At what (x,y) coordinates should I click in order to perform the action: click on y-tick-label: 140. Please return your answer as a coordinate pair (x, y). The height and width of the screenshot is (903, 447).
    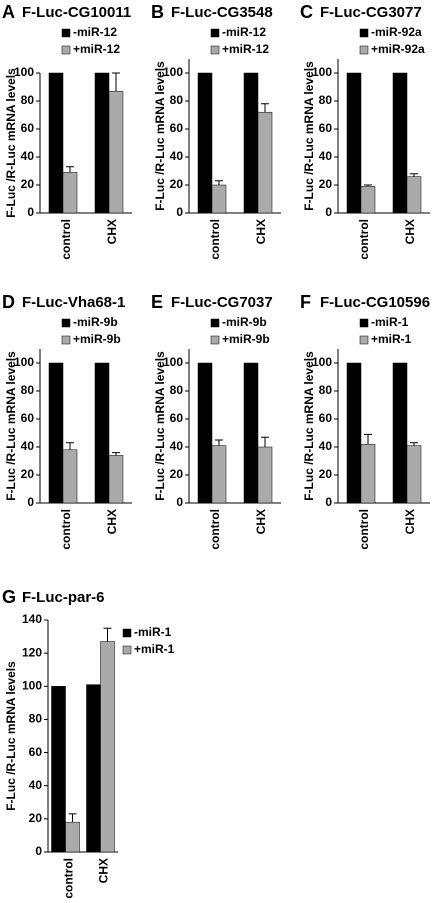
    Looking at the image, I should click on (32, 619).